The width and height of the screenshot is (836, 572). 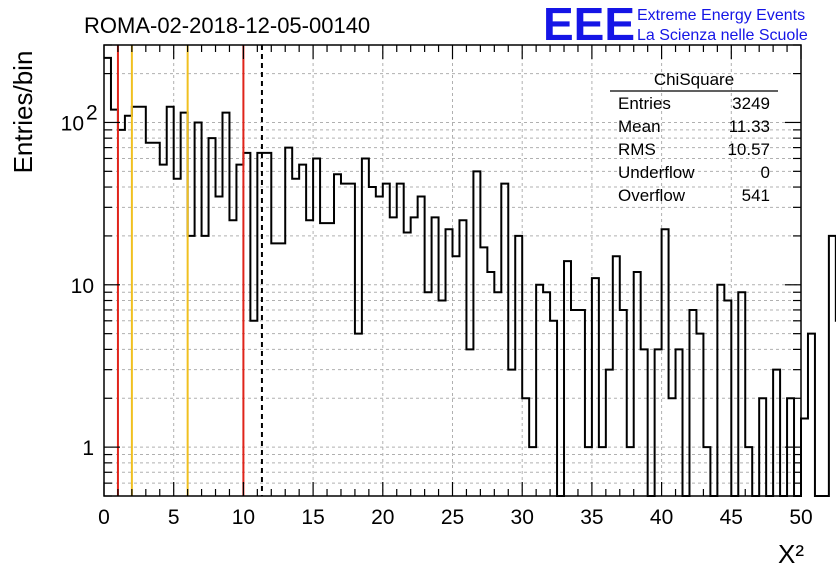 I want to click on stats-value-overflow: 541, so click(x=756, y=195).